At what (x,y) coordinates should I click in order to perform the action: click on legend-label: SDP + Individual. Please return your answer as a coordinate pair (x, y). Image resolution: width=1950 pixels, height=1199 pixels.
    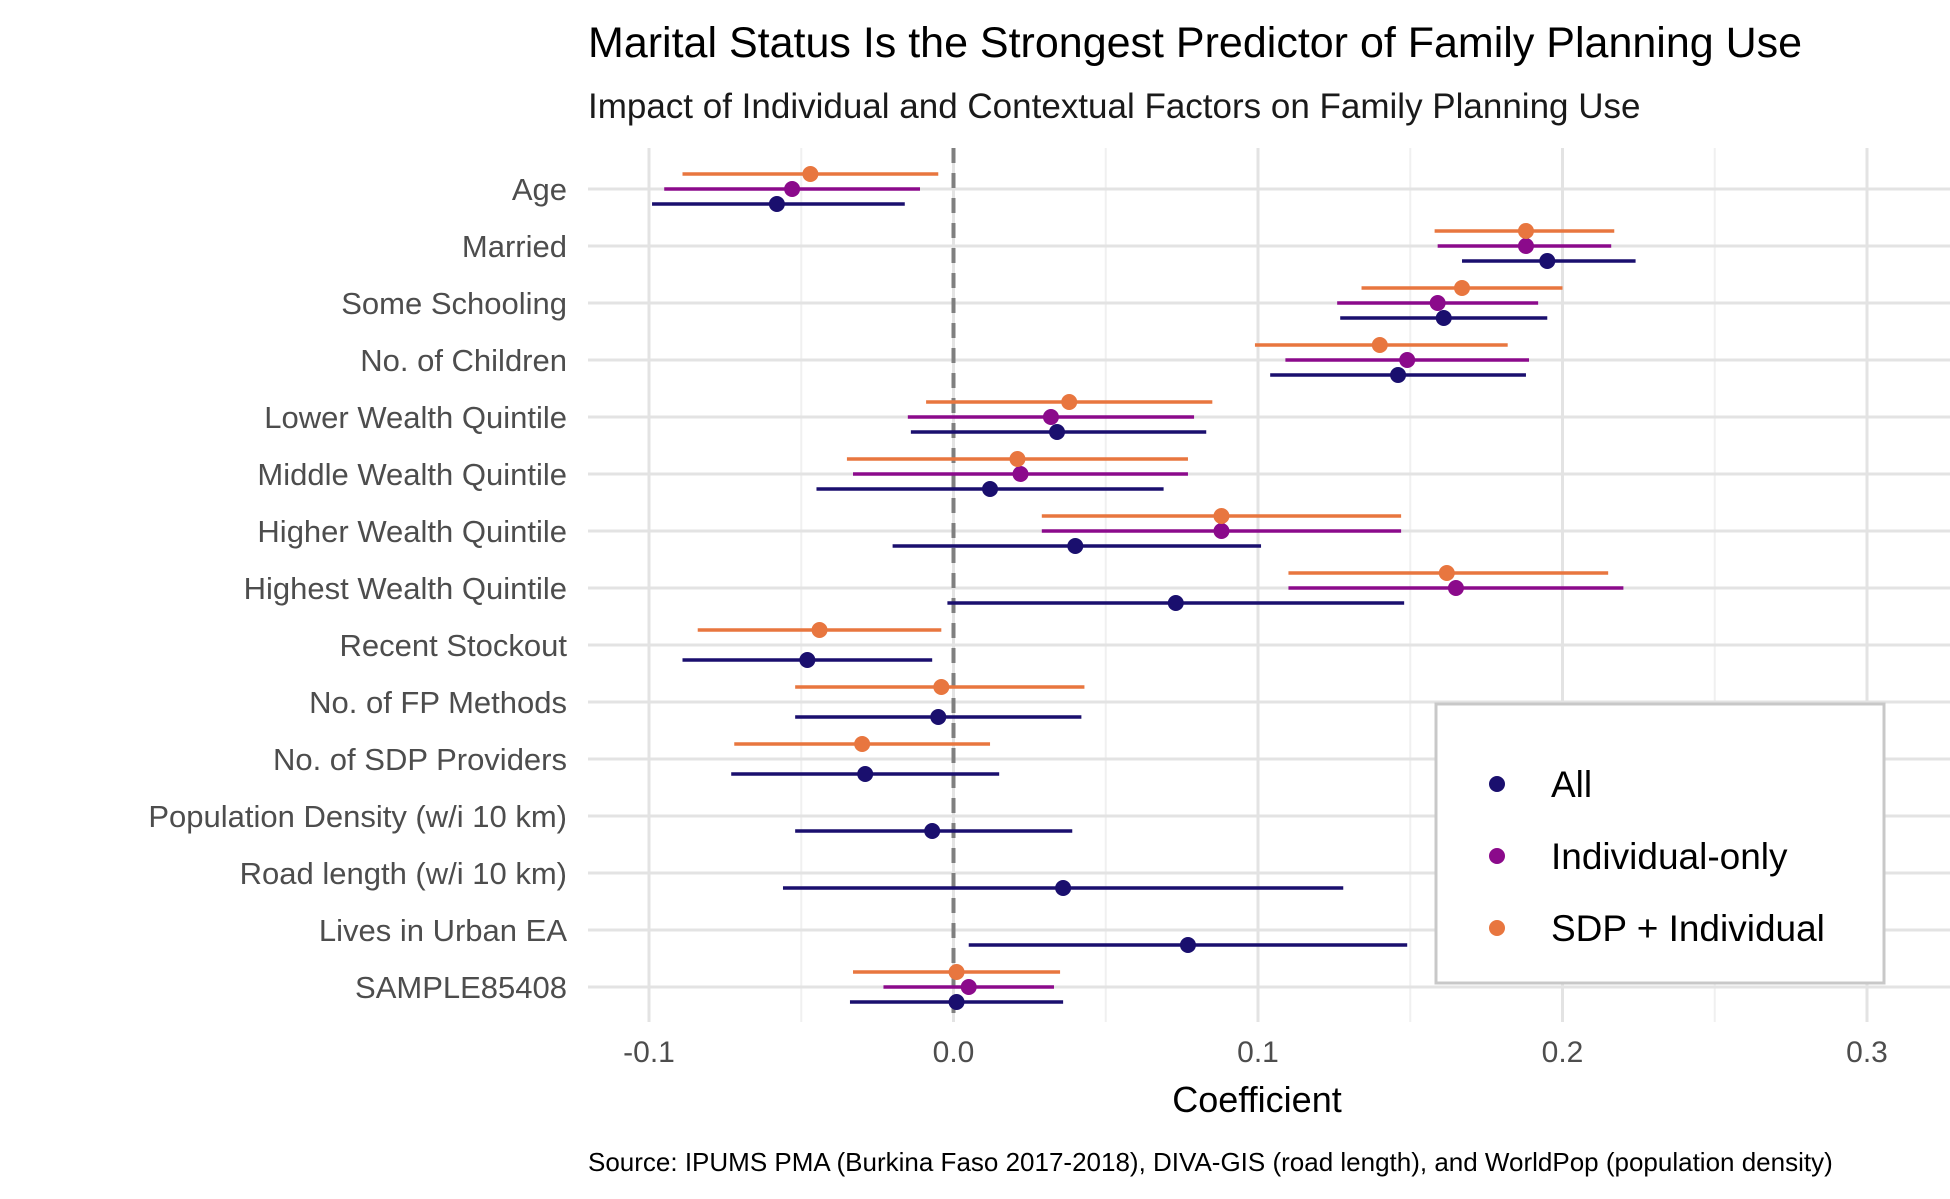
    Looking at the image, I should click on (1688, 928).